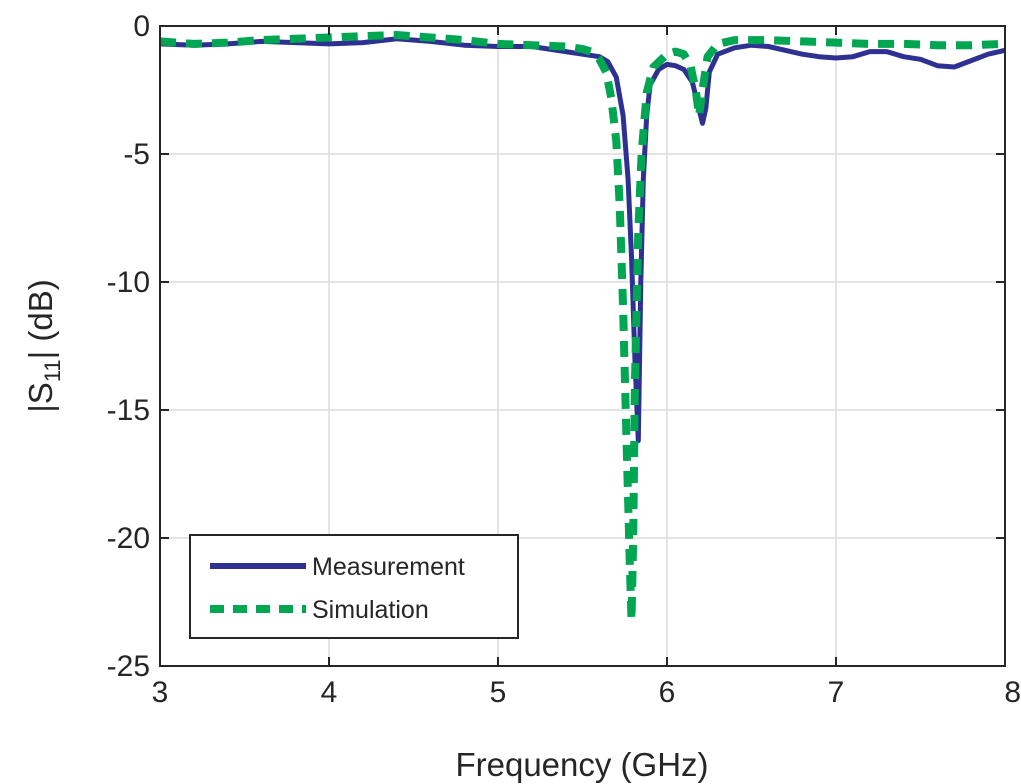 The width and height of the screenshot is (1021, 784). Describe the element at coordinates (667, 692) in the screenshot. I see `x-tick-label: 6` at that location.